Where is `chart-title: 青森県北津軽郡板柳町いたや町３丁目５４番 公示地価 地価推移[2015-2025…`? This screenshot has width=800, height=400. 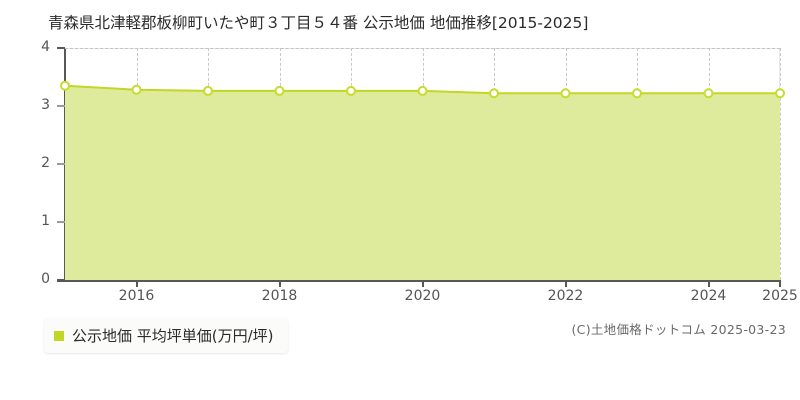 chart-title: 青森県北津軽郡板柳町いたや町３丁目５４番 公示地価 地価推移[2015-2025… is located at coordinates (318, 23).